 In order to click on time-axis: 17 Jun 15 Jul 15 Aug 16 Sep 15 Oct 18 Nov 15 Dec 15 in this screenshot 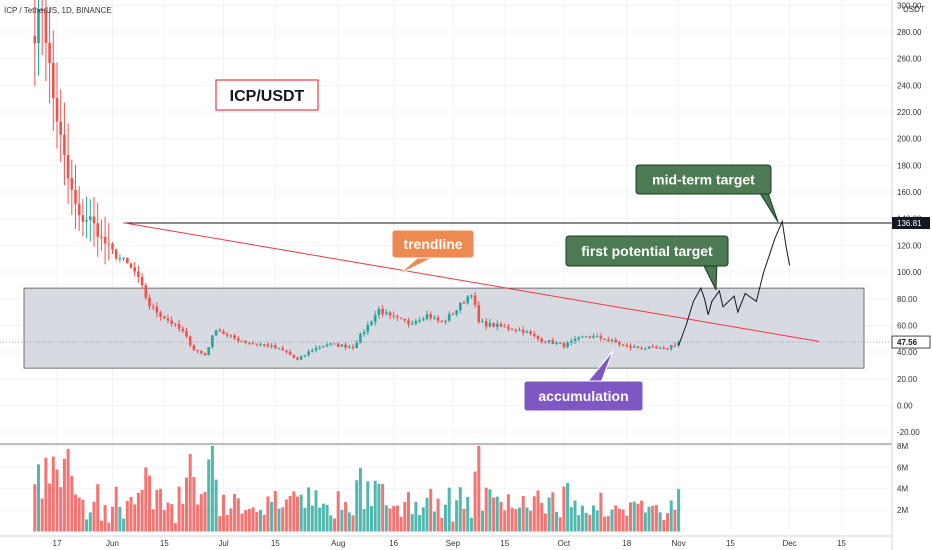, I will do `click(450, 543)`.